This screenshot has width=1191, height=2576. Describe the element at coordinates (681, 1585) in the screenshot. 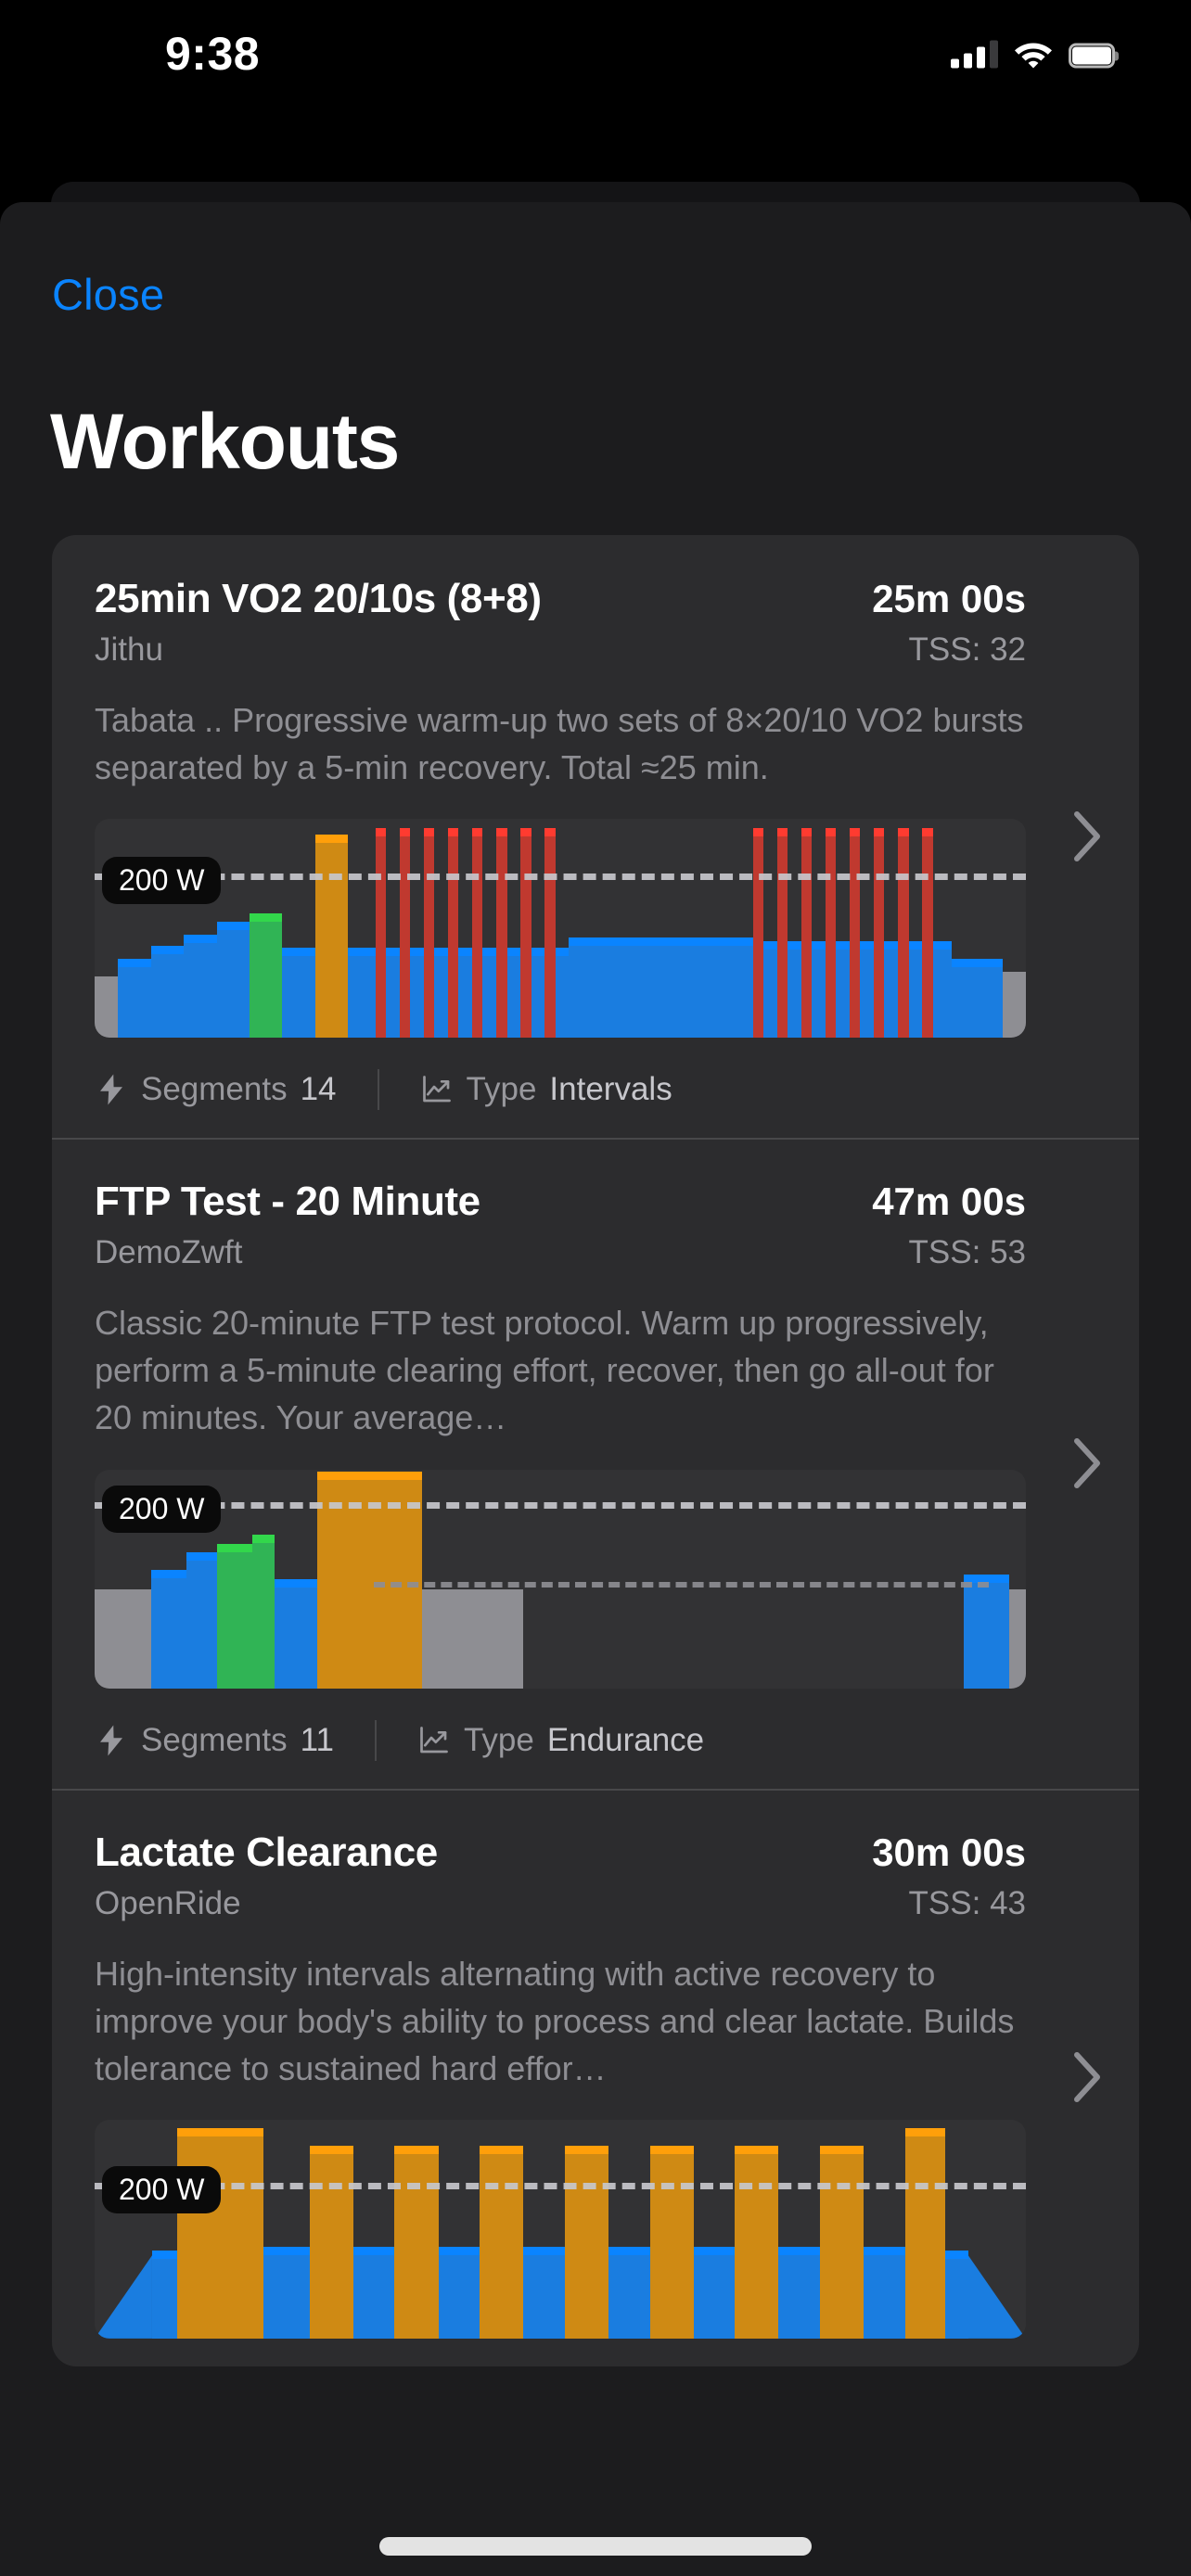

I see `secondary-reference-line` at that location.